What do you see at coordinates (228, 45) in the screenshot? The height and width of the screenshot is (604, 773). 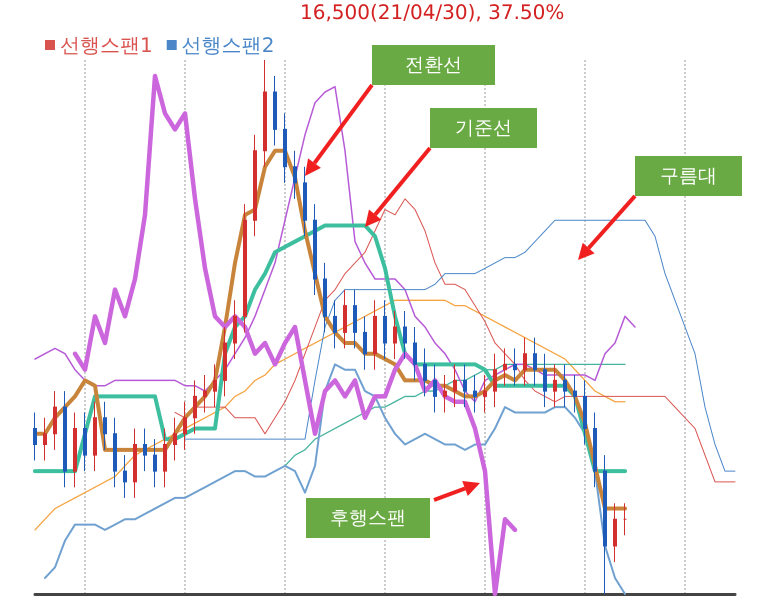 I see `legend-label: 선행스팬2` at bounding box center [228, 45].